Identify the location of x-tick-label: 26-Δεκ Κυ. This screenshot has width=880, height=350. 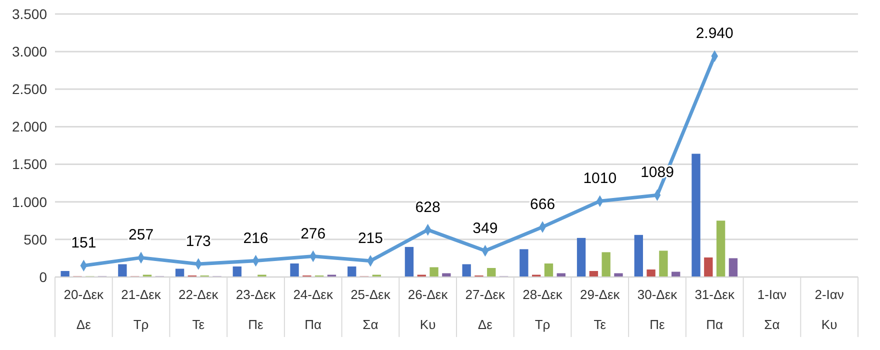
(428, 309).